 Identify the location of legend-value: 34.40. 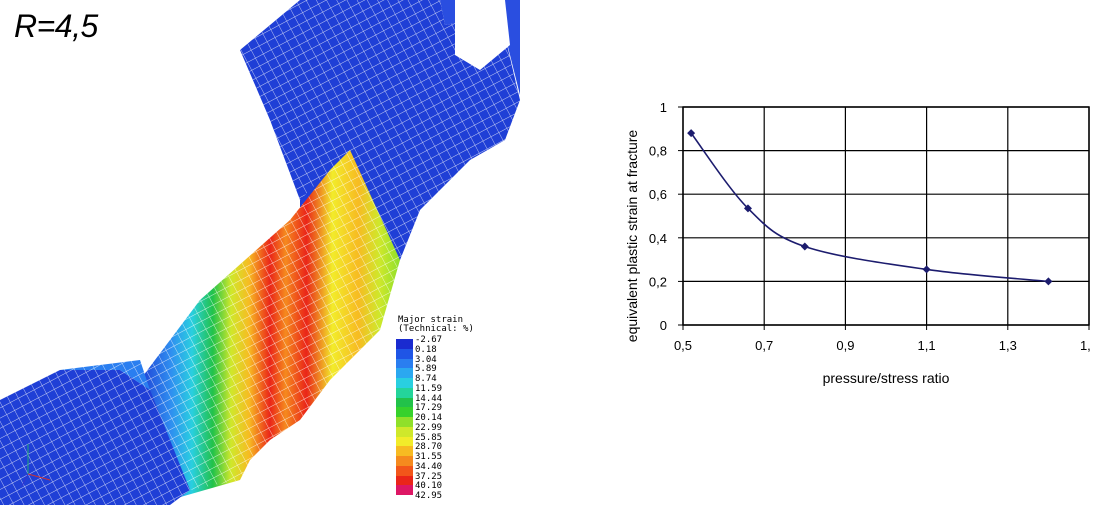
(429, 466).